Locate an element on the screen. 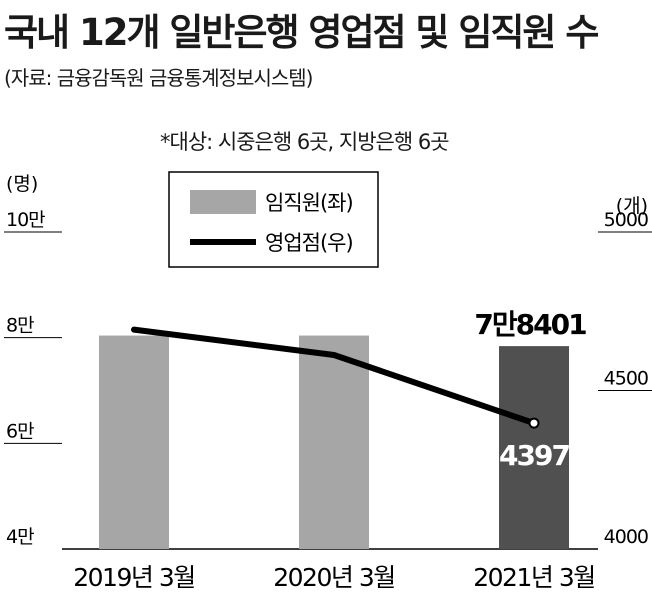 Image resolution: width=652 pixels, height=594 pixels. right-axis-unit: (개) is located at coordinates (632, 206).